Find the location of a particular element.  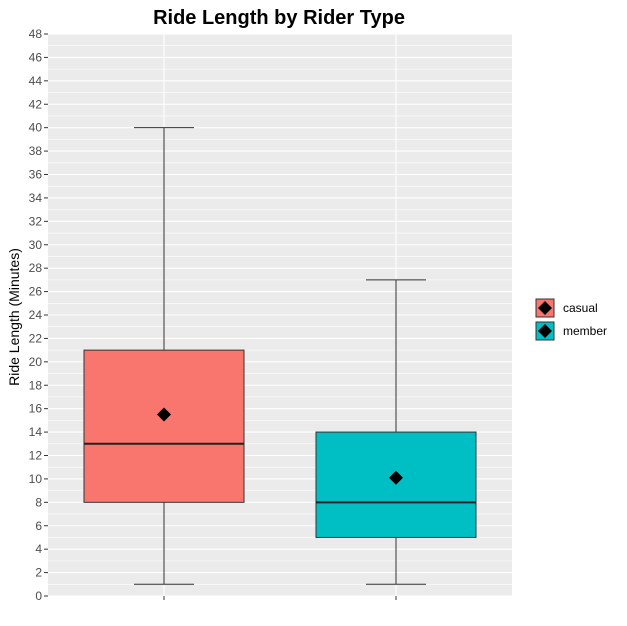

y-tick-label: 26 is located at coordinates (36, 292).